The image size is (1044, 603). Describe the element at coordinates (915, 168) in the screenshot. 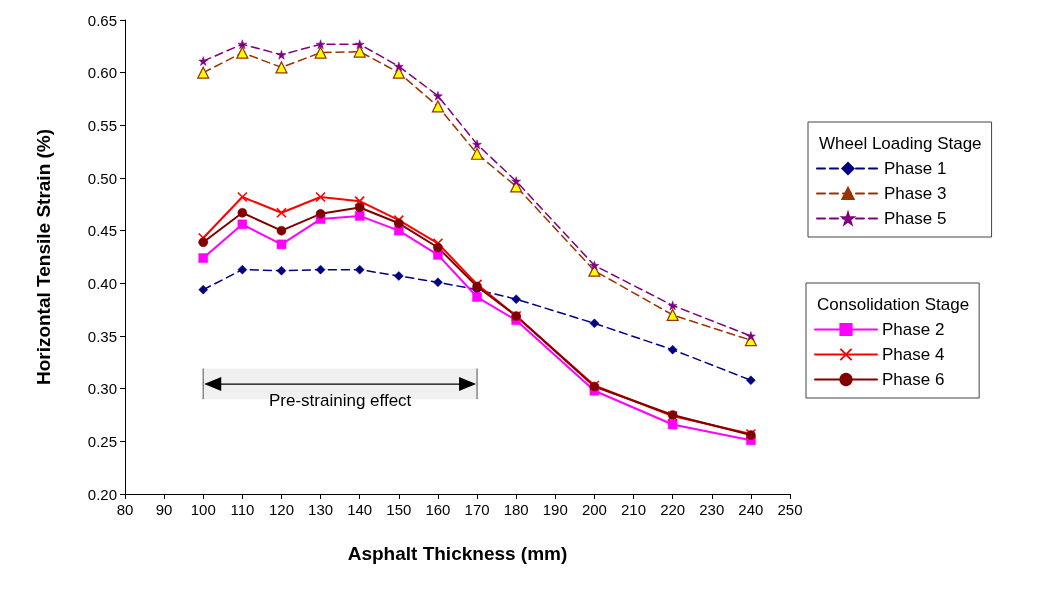

I see `legend-label: Phase 1` at that location.